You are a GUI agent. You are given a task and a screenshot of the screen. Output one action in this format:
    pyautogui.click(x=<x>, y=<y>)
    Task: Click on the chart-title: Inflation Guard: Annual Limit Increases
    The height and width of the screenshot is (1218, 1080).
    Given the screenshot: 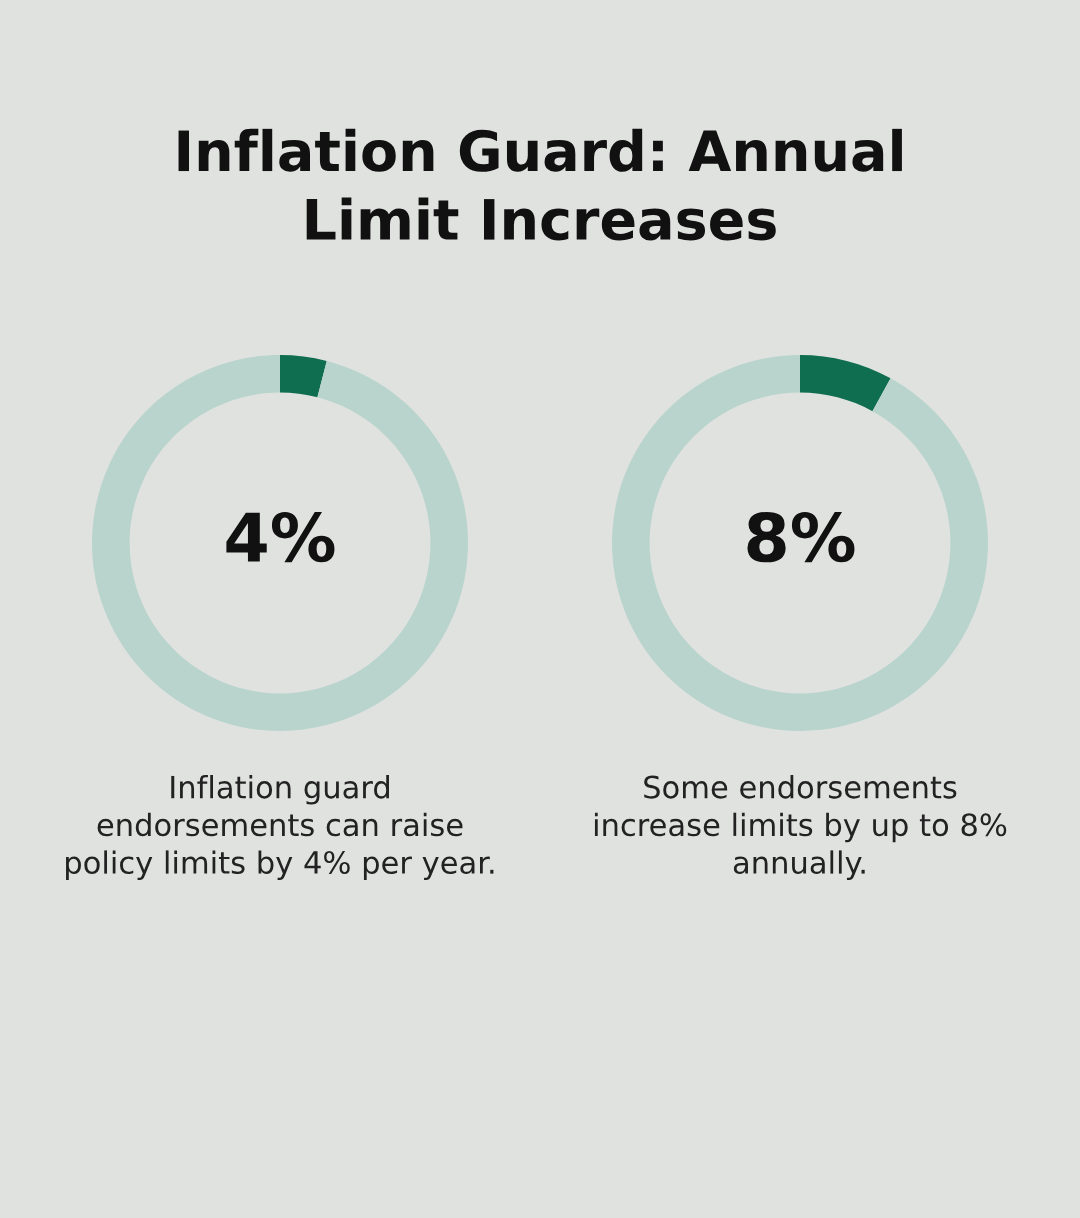 What is the action you would take?
    pyautogui.click(x=540, y=184)
    